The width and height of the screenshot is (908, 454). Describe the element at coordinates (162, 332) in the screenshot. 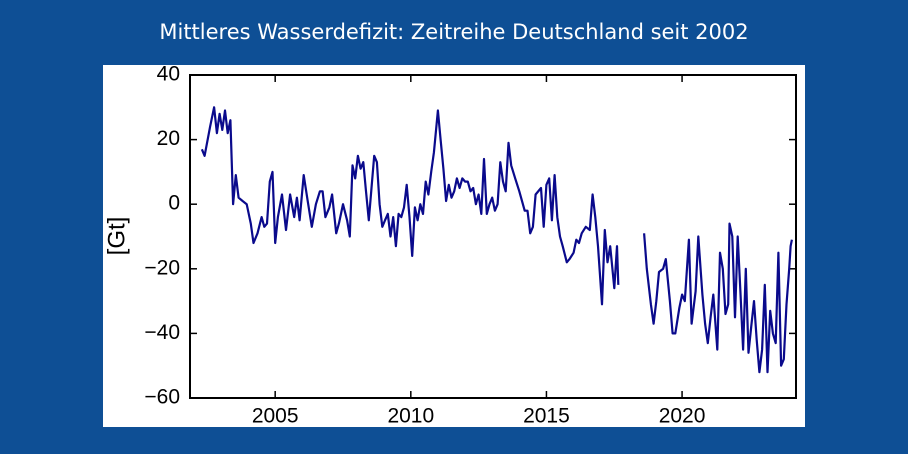

I see `y-tick-label: −40` at that location.